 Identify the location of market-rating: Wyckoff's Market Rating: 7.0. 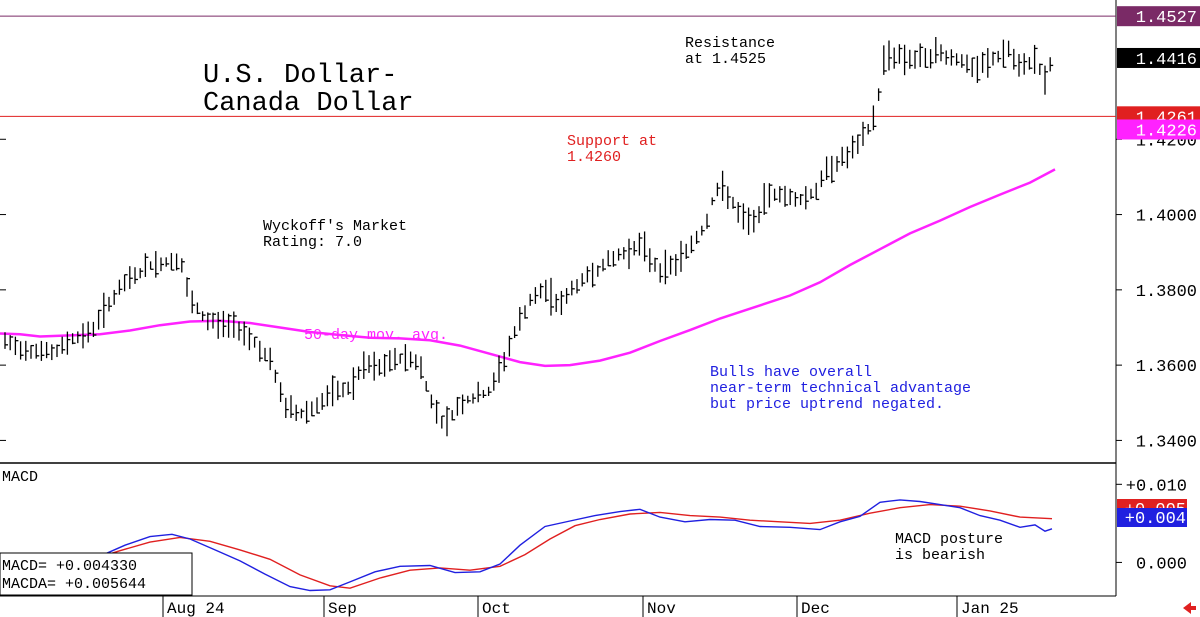
(335, 234).